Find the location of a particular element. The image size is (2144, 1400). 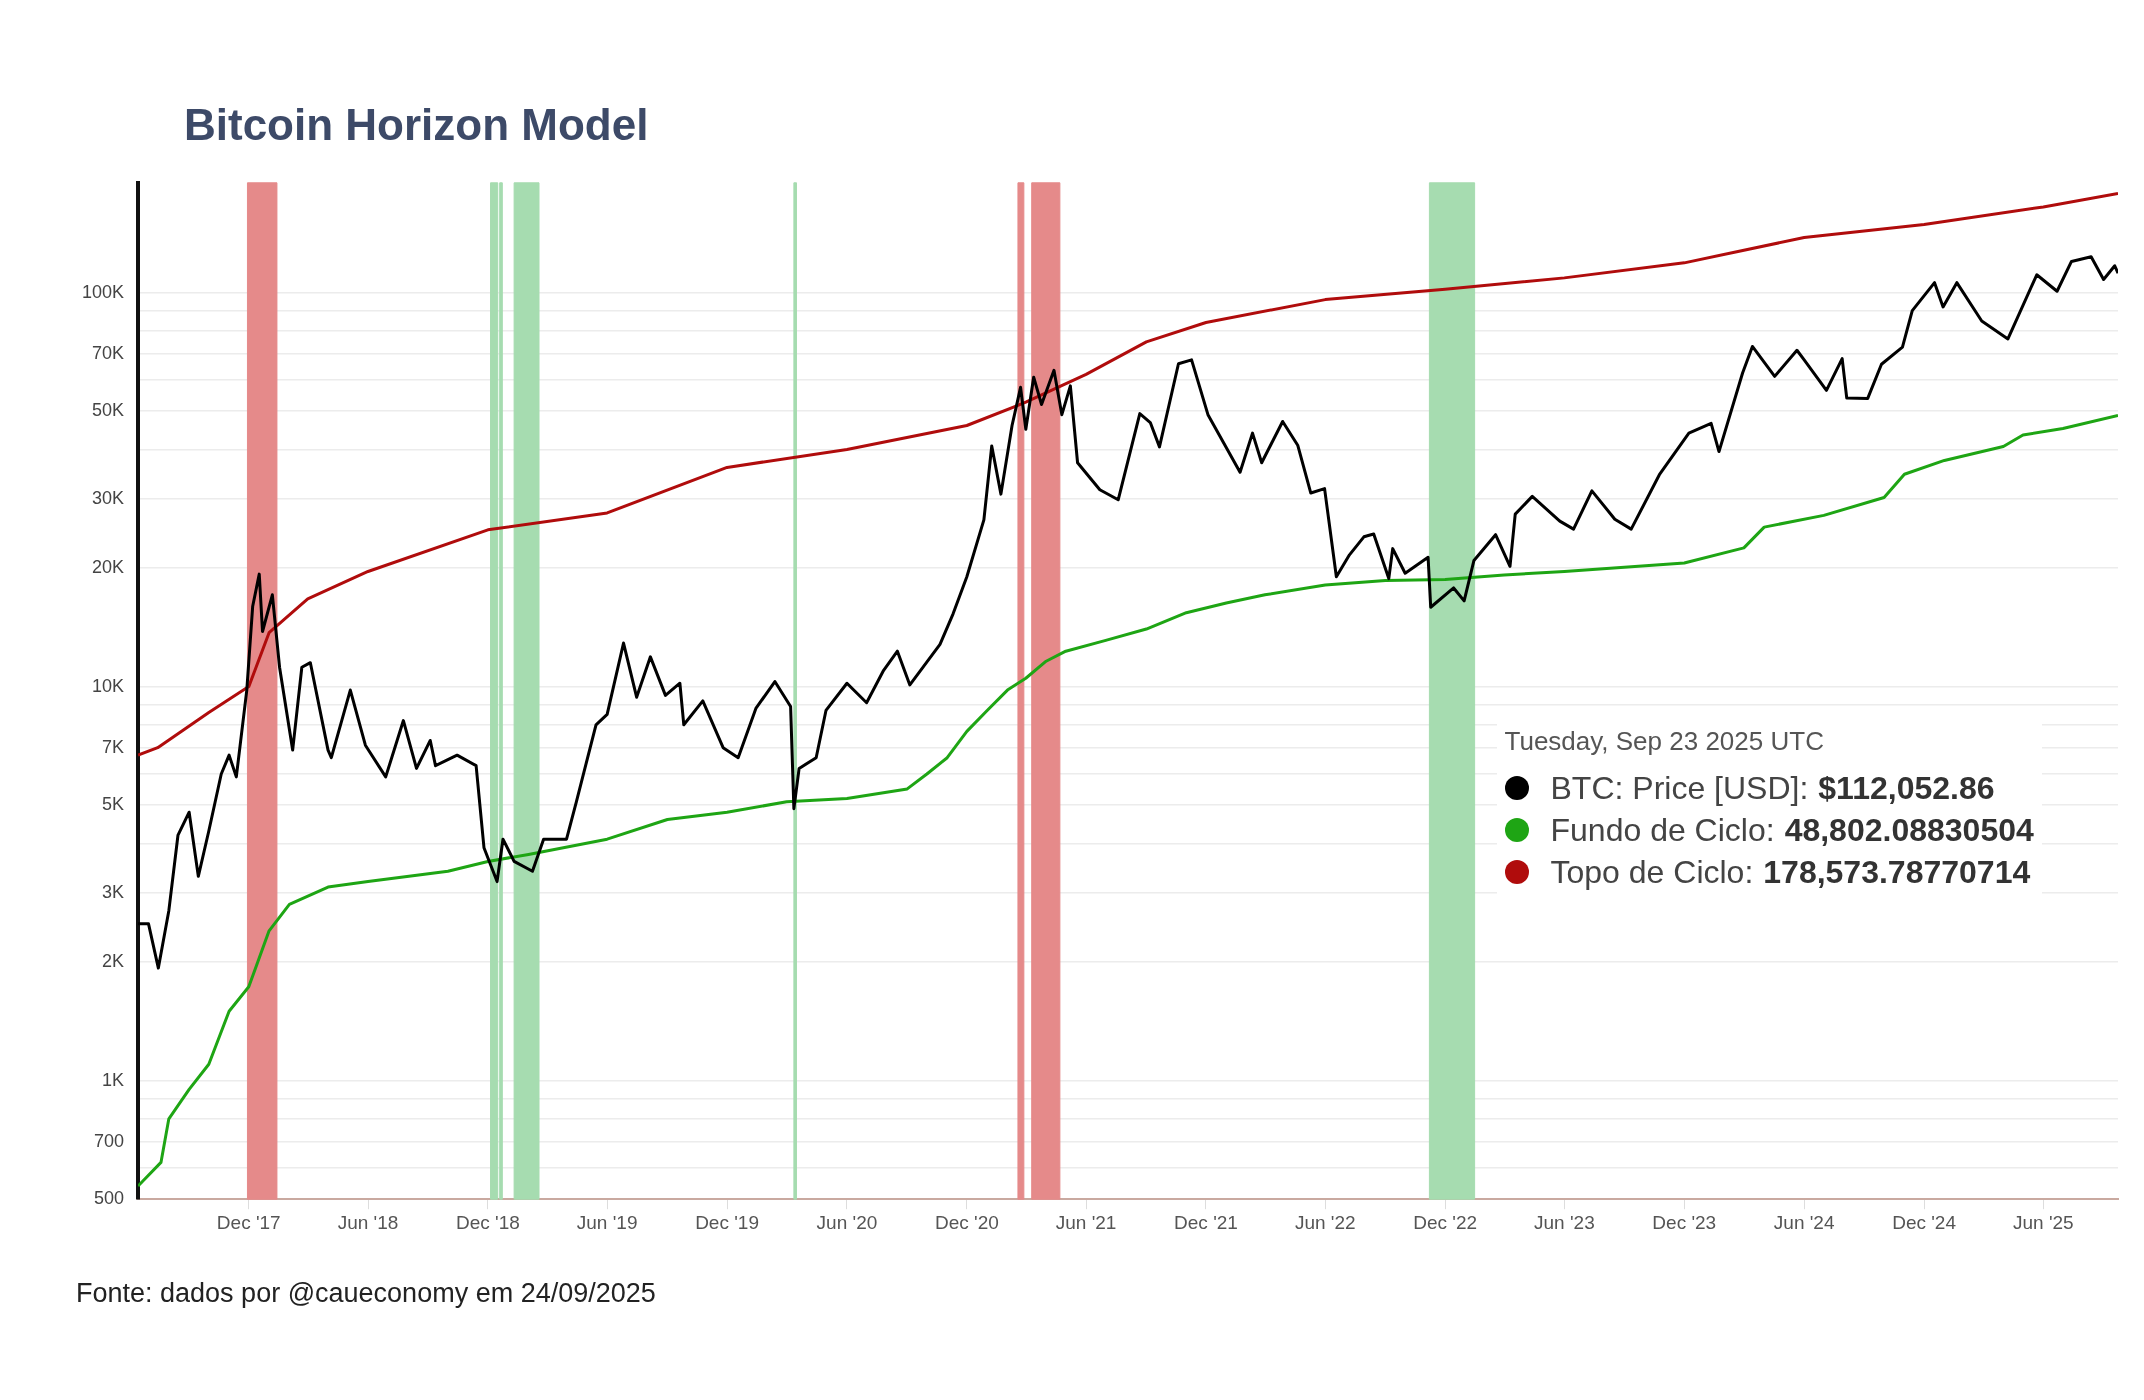

y-tick-label: 50K is located at coordinates (108, 410).